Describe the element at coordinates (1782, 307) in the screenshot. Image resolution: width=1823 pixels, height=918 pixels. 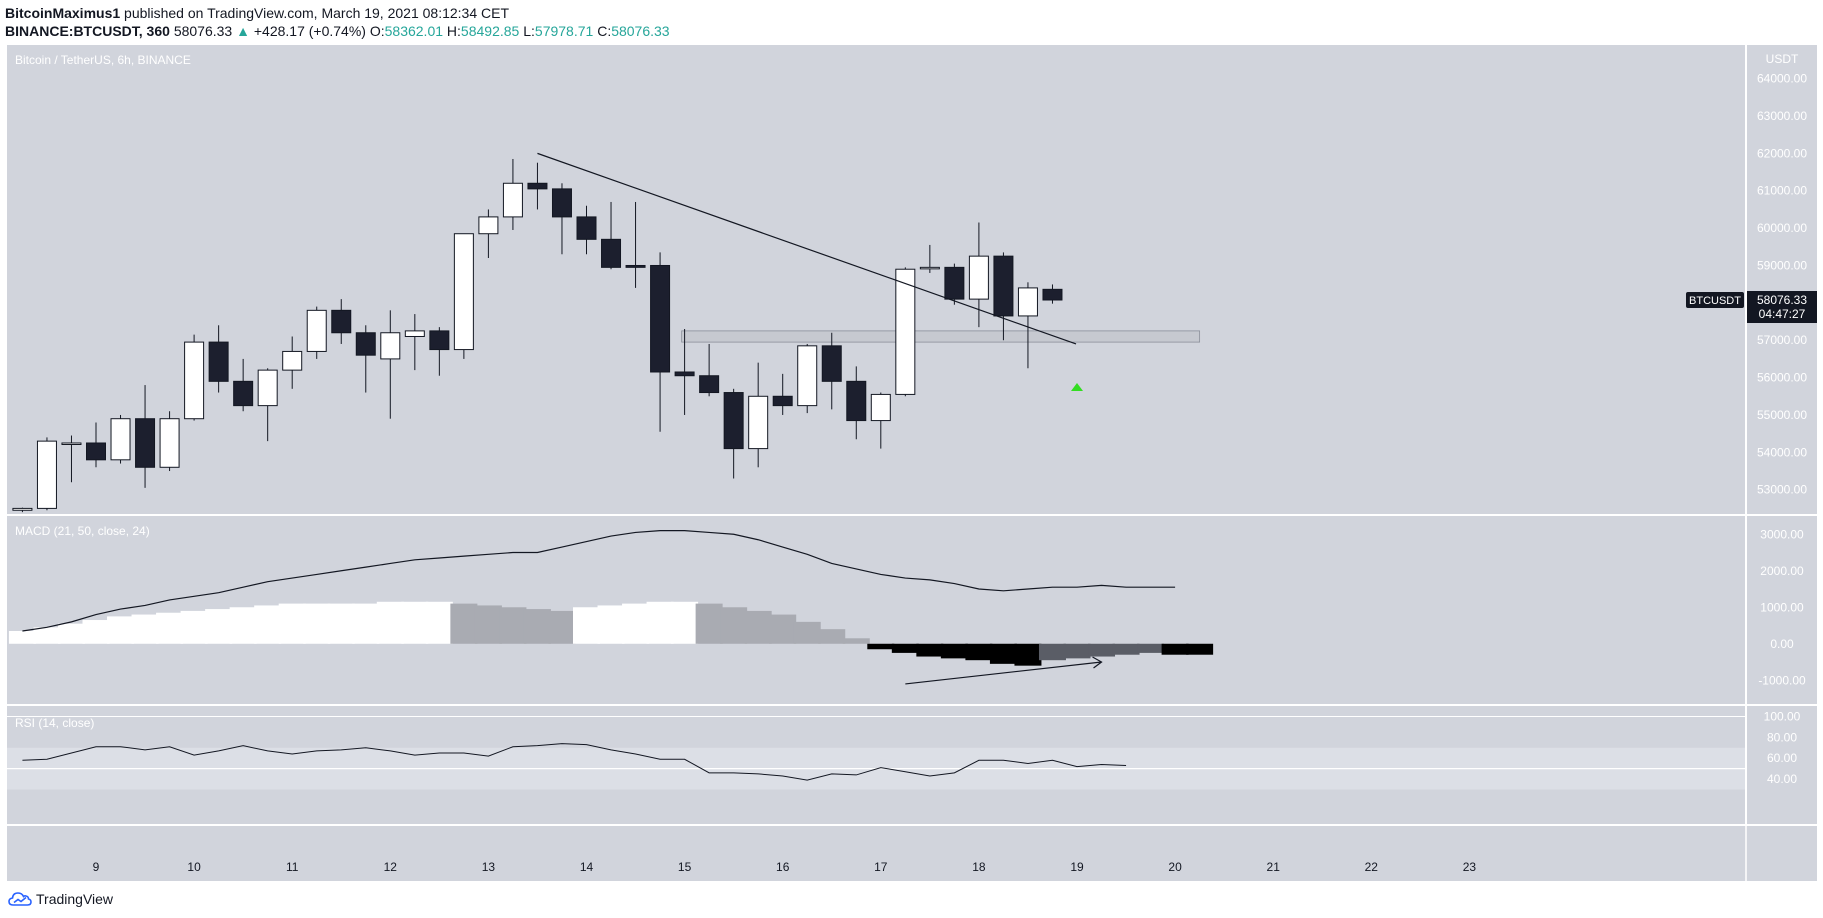
I see `last-price-tag` at that location.